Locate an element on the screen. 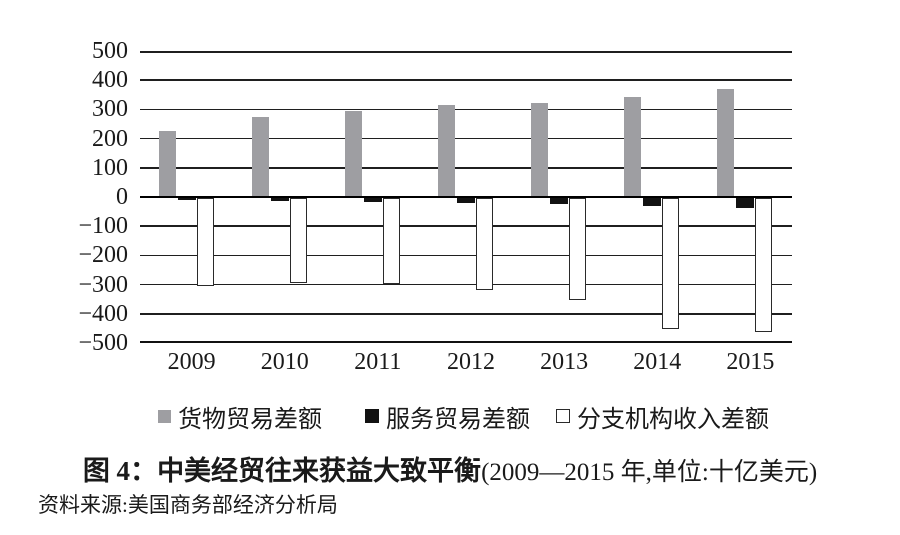 The width and height of the screenshot is (900, 535). x-tick-label-2011: 2011 is located at coordinates (378, 362).